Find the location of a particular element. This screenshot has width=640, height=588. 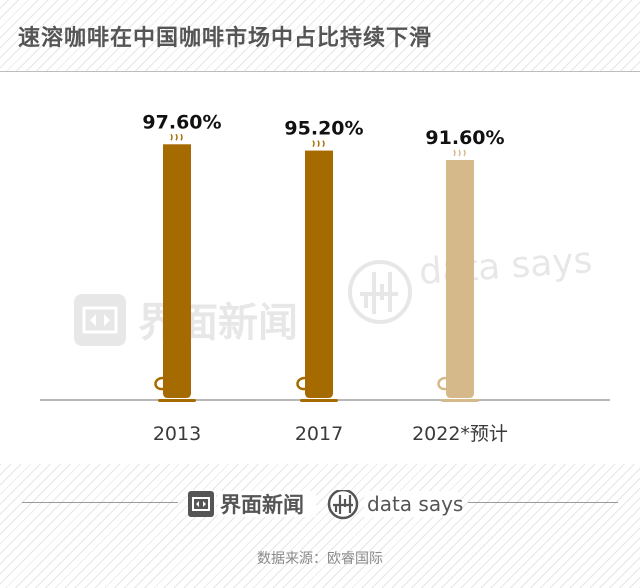

watermark-brand: 界面新闻 is located at coordinates (218, 323).